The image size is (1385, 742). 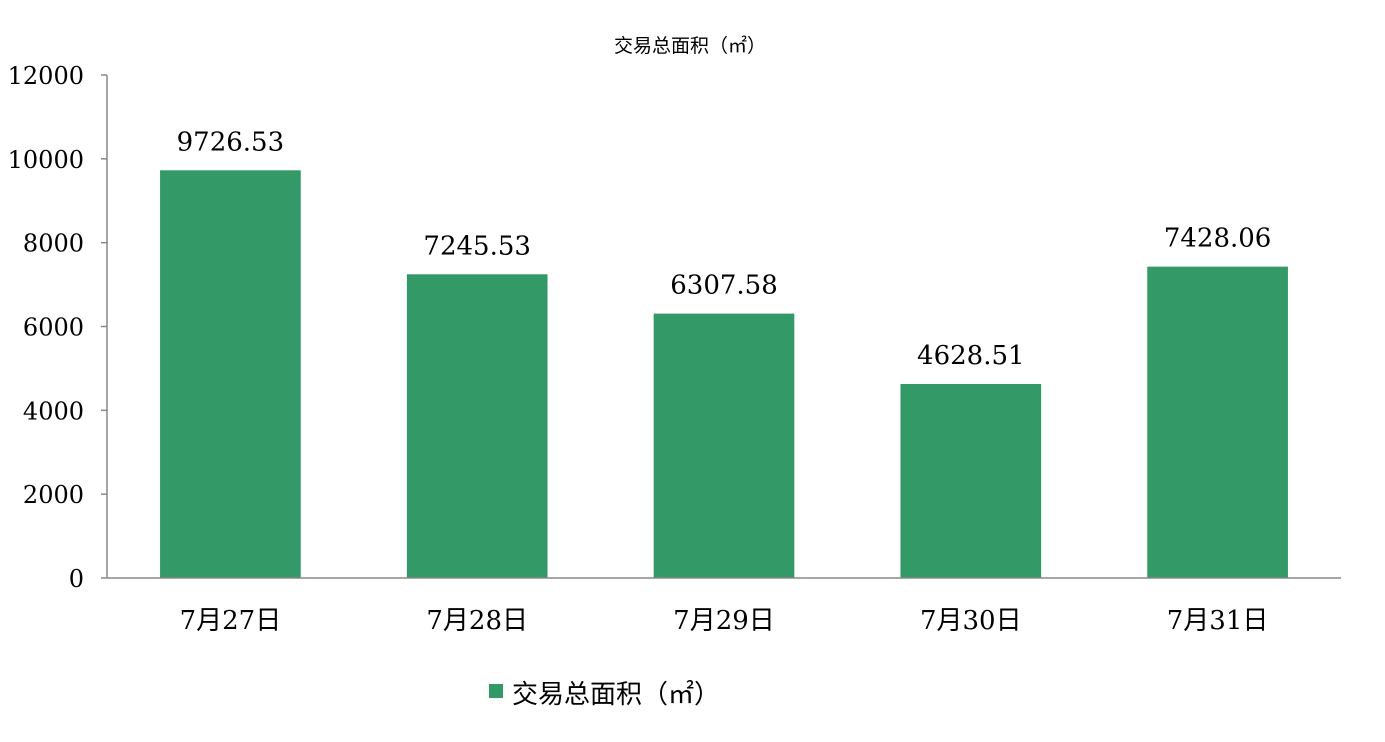 I want to click on data-label: 7245.53, so click(x=477, y=246).